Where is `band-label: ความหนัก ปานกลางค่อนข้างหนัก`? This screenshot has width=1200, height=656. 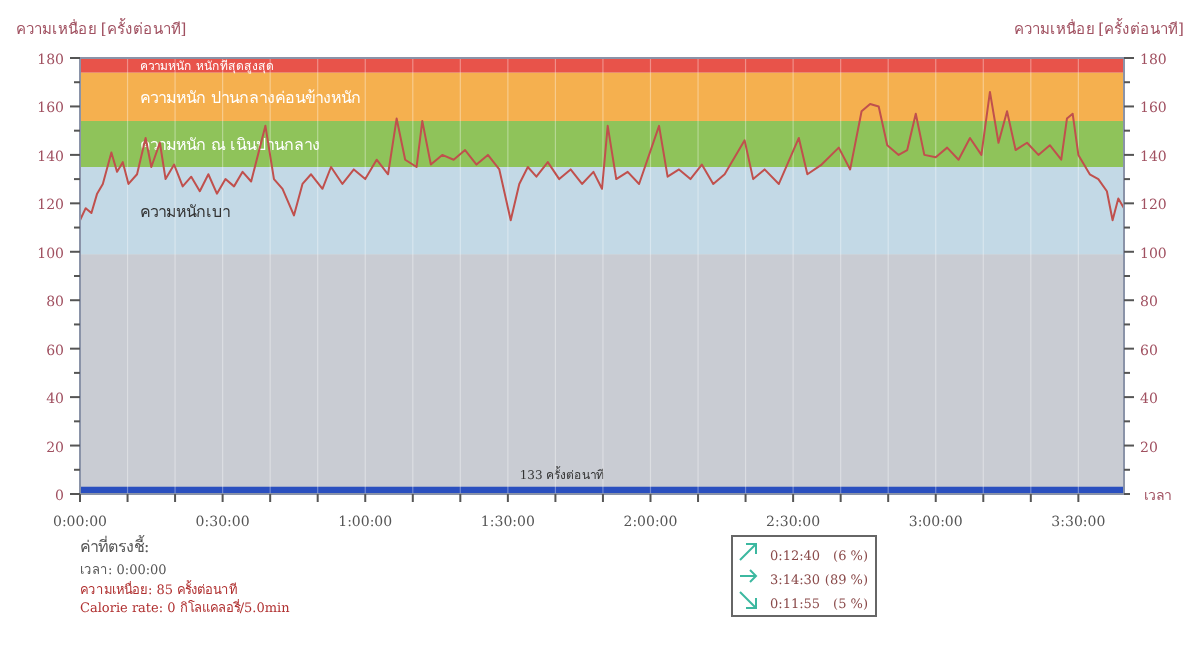 band-label: ความหนัก ปานกลางค่อนข้างหนัก is located at coordinates (251, 97).